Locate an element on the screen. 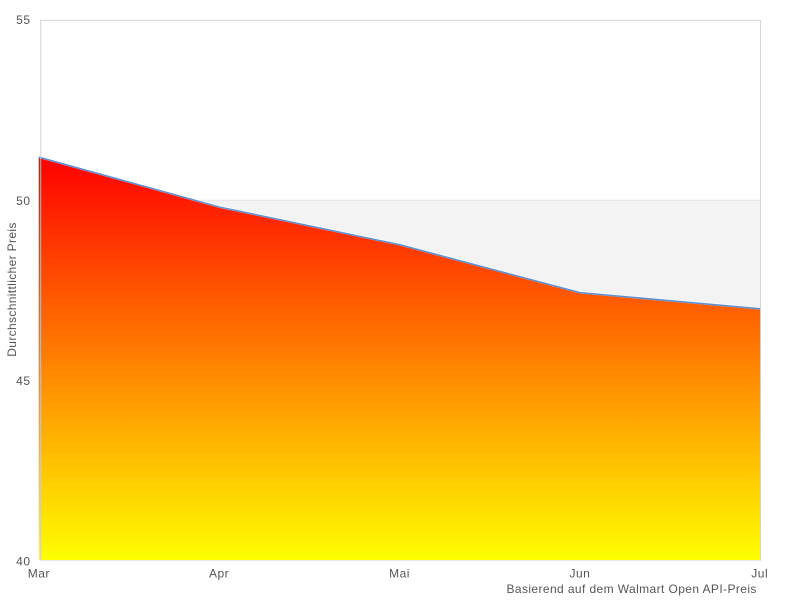 Image resolution: width=800 pixels, height=600 pixels. svg-text: 40 is located at coordinates (23, 561).